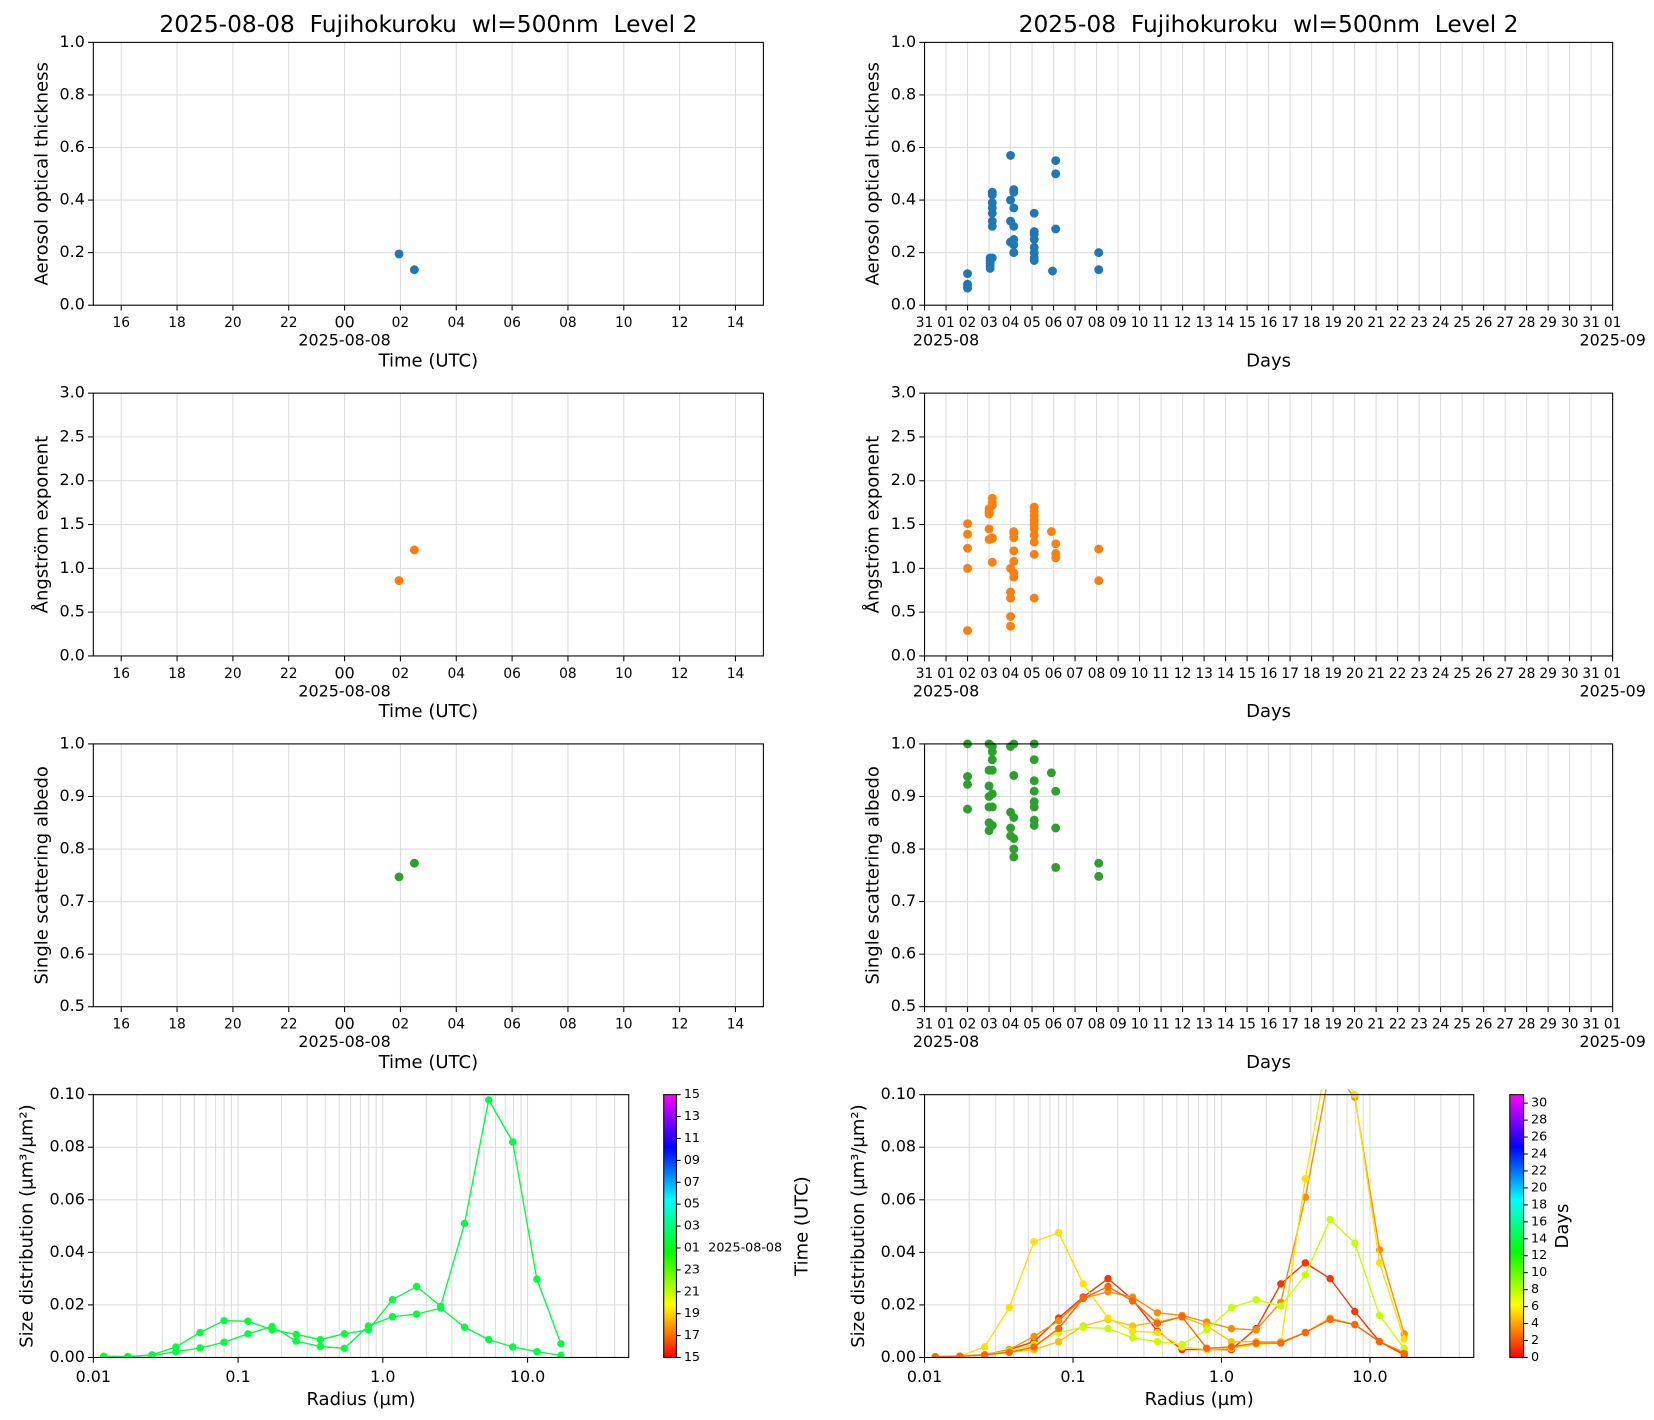 The width and height of the screenshot is (1654, 1420). Describe the element at coordinates (568, 1025) in the screenshot. I see `x-tick-label: 08` at that location.